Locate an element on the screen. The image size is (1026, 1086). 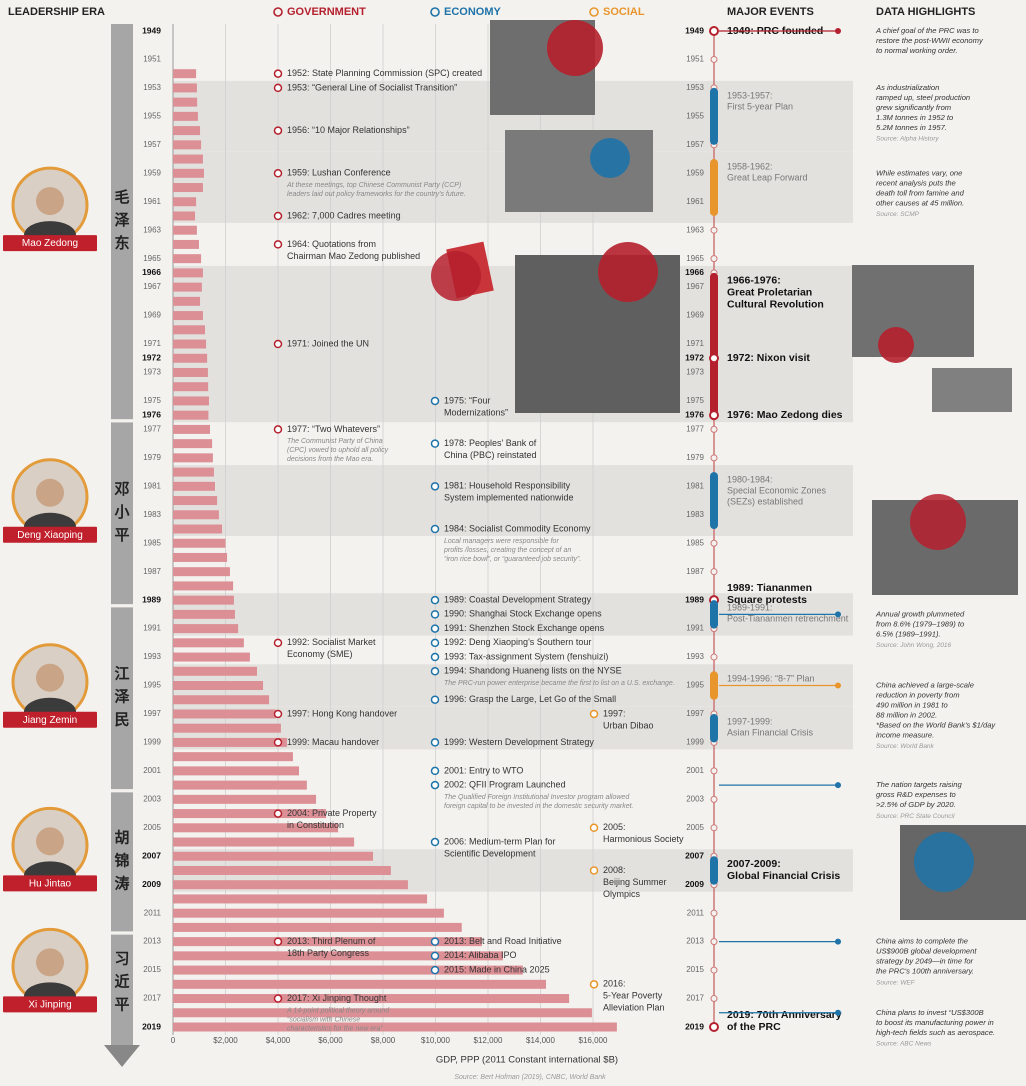
leader-name: Deng Xiaoping is located at coordinates (50, 535).